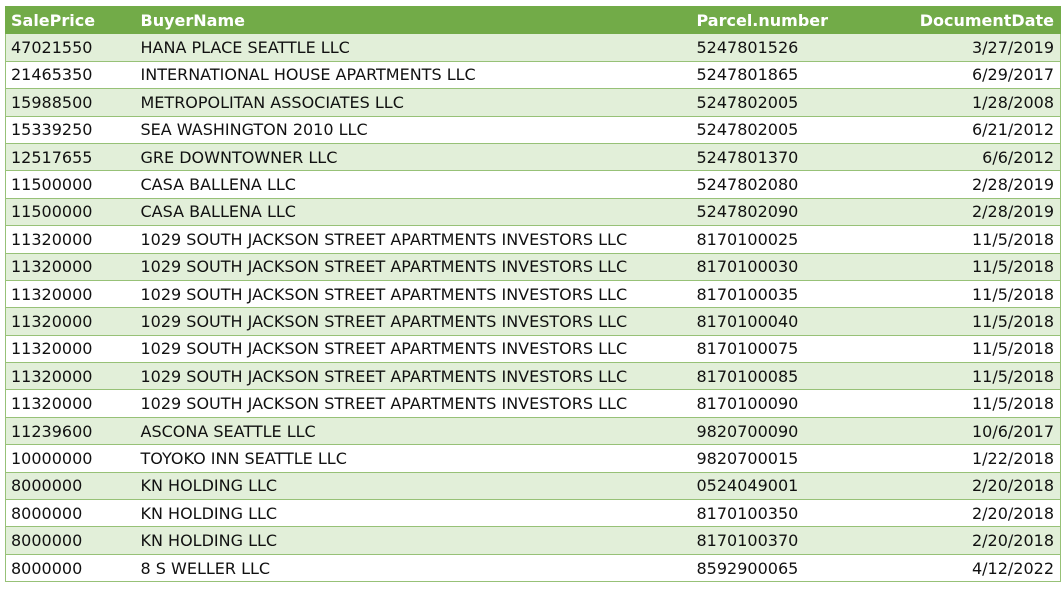  Describe the element at coordinates (780, 568) in the screenshot. I see `cell-parcel-number: 8592900065` at that location.